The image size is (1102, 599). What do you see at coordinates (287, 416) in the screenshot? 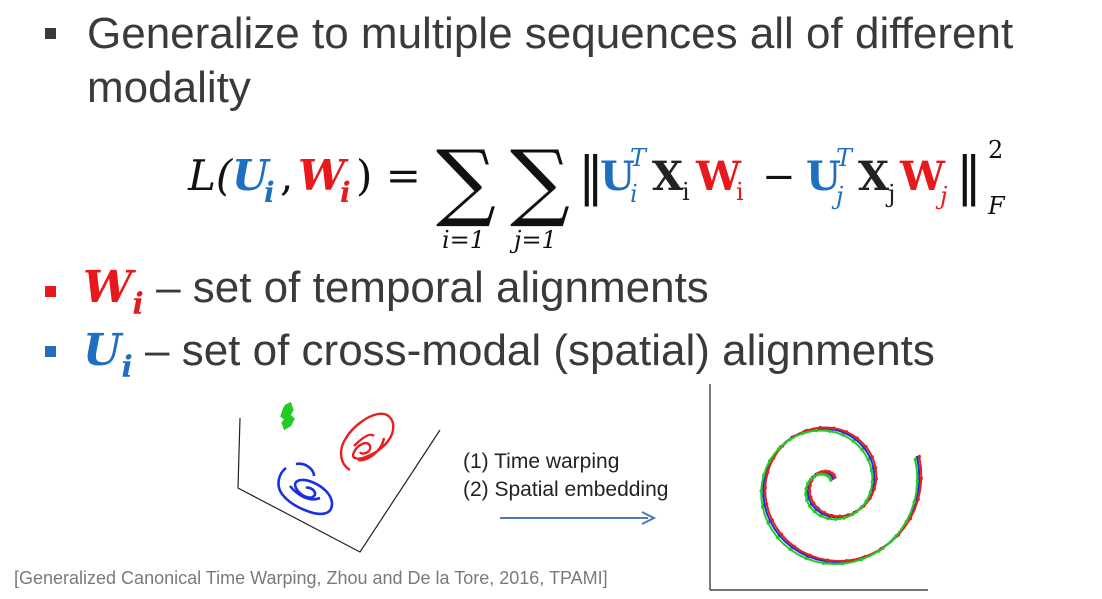
I see `green-sequence` at bounding box center [287, 416].